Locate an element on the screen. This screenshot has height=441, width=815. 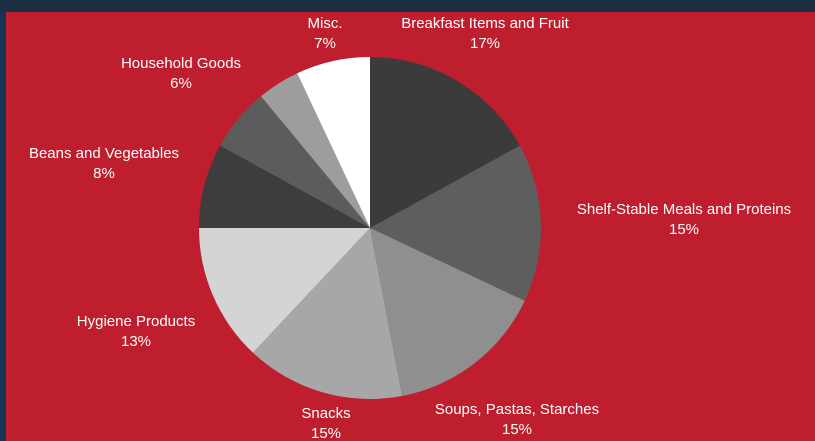
pie-slice-unlabeled is located at coordinates (315, 151).